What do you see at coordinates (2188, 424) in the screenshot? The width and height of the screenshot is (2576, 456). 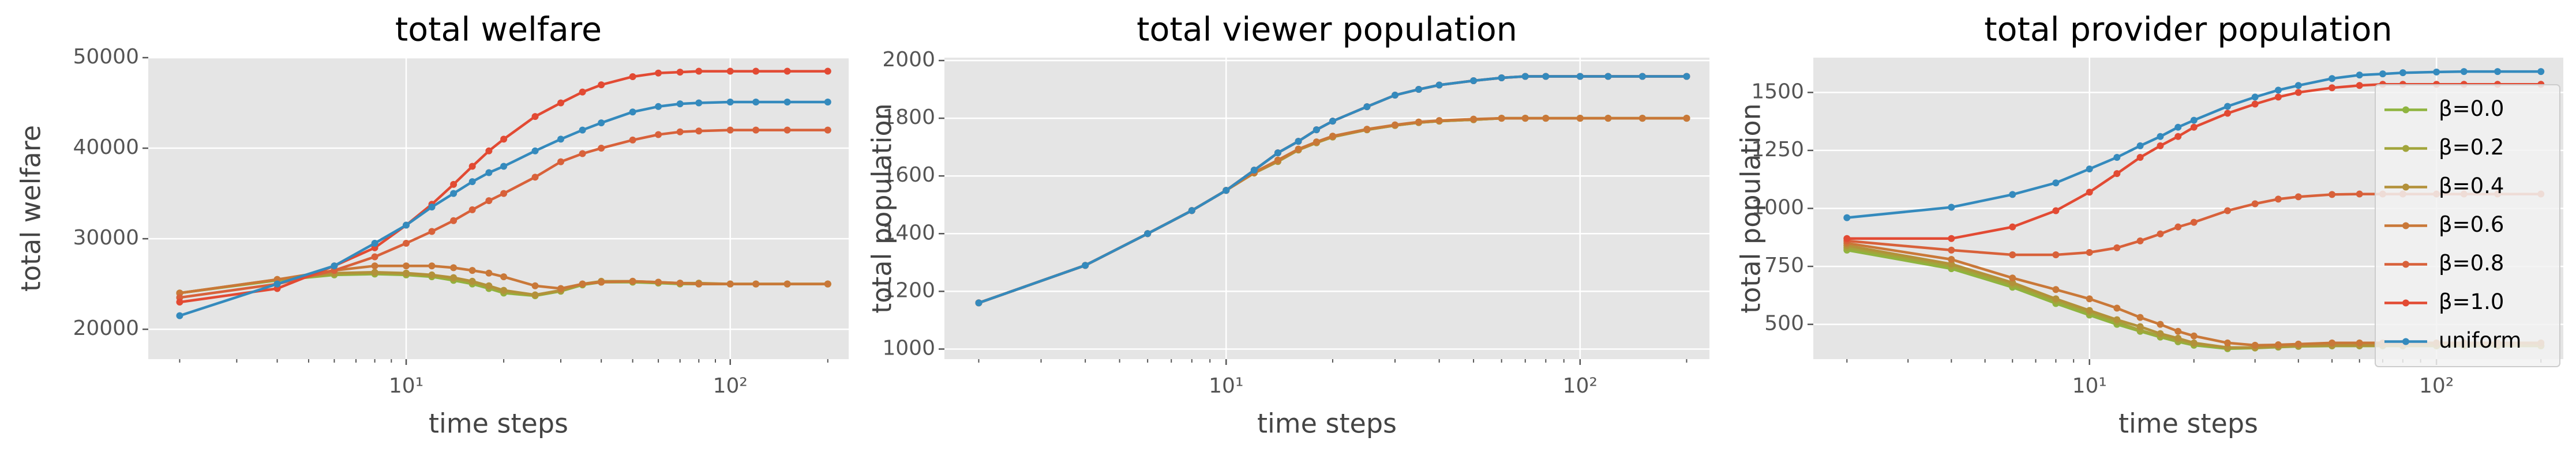 I see `x-axis-label: time steps` at bounding box center [2188, 424].